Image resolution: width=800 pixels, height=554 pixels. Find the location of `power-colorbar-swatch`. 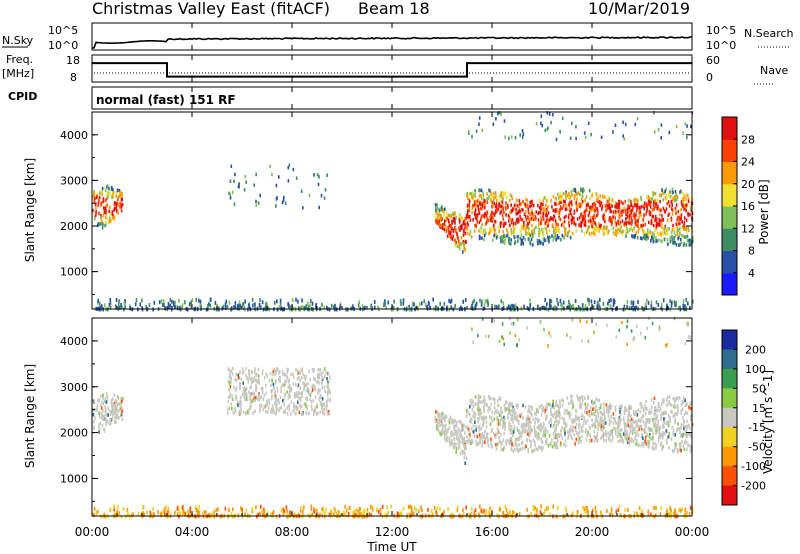

power-colorbar-swatch is located at coordinates (729, 195).